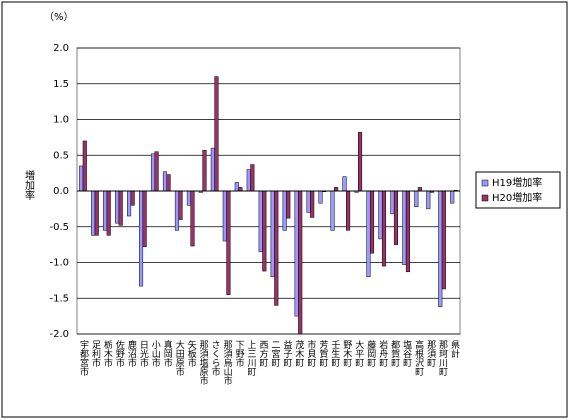 The image size is (570, 420). I want to click on y-tick-label: -1.0, so click(59, 263).